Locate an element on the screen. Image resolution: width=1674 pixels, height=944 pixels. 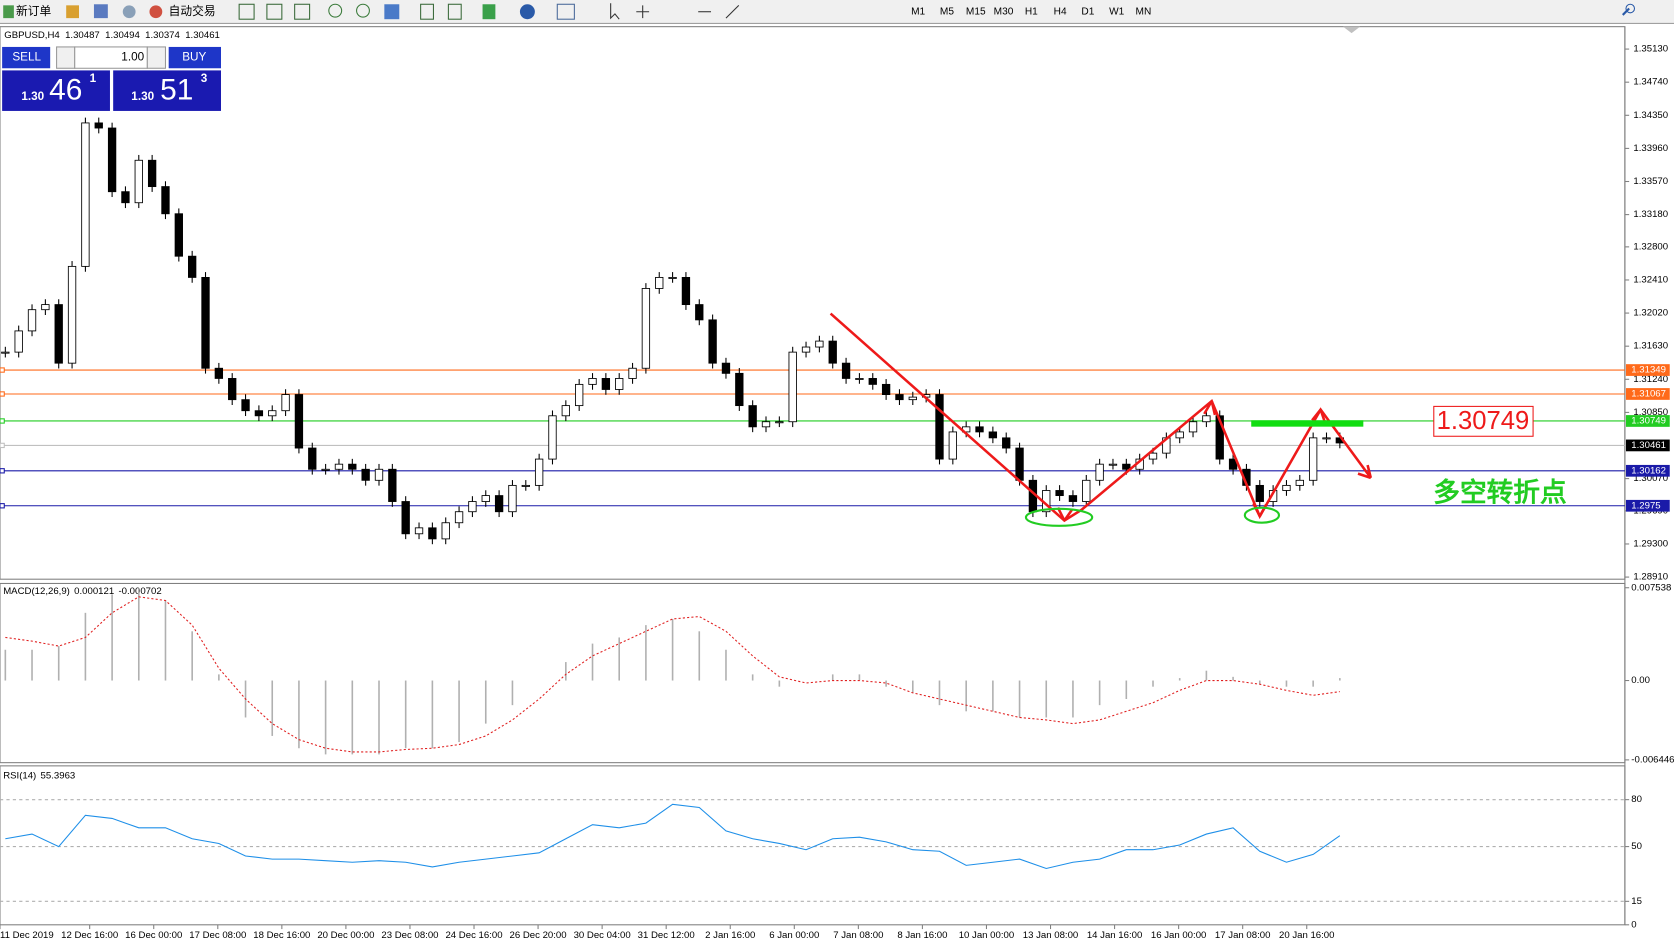
volume-down is located at coordinates (66, 57).